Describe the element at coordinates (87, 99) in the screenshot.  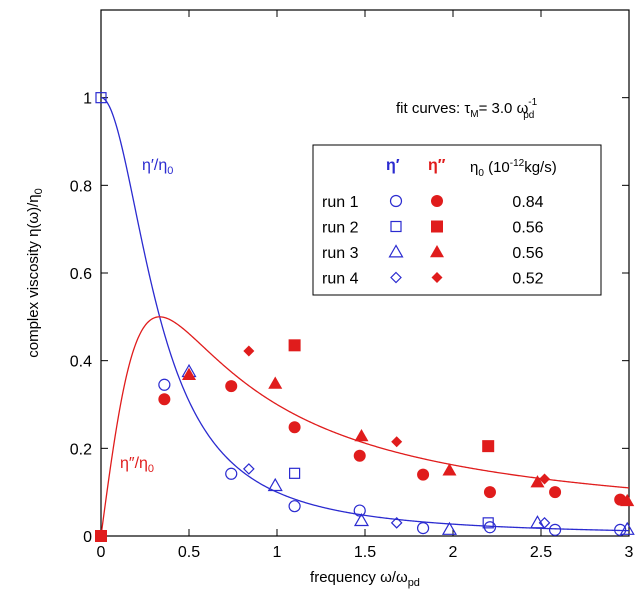
I see `y-tick-label: 1` at that location.